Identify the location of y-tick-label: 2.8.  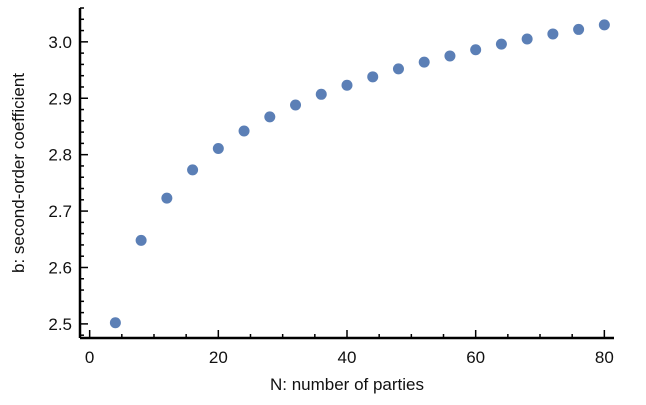
(60, 155).